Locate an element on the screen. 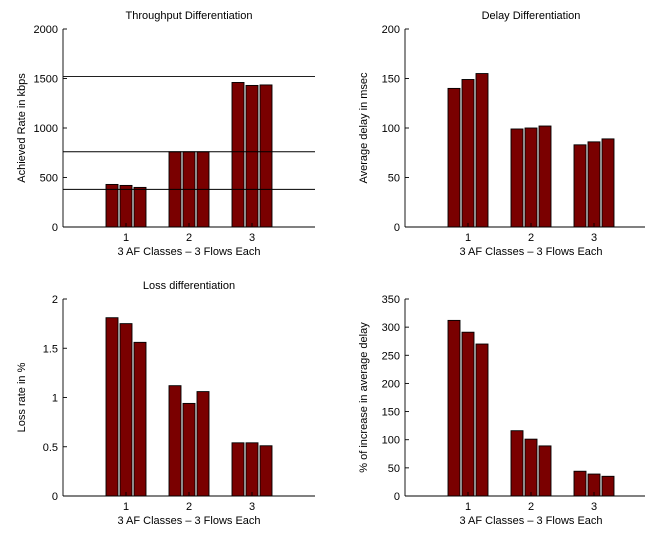 This screenshot has width=648, height=537. y-tick-label: 1000 is located at coordinates (46, 129).